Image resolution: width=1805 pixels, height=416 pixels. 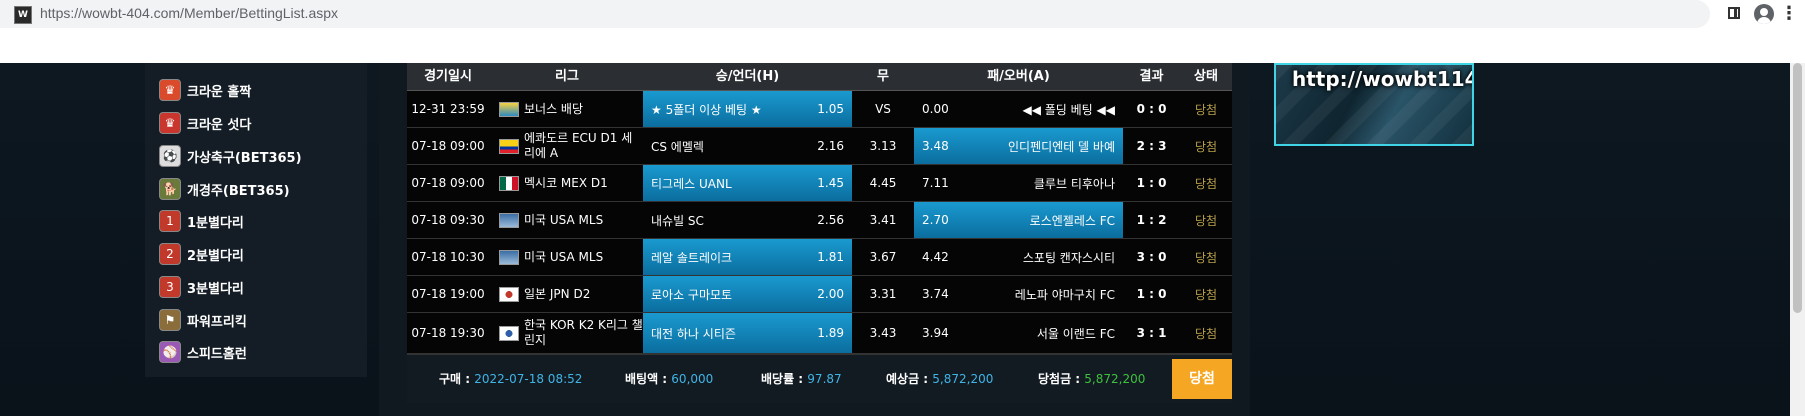 I want to click on sidebar-item-label: 2분별다리, so click(x=215, y=256).